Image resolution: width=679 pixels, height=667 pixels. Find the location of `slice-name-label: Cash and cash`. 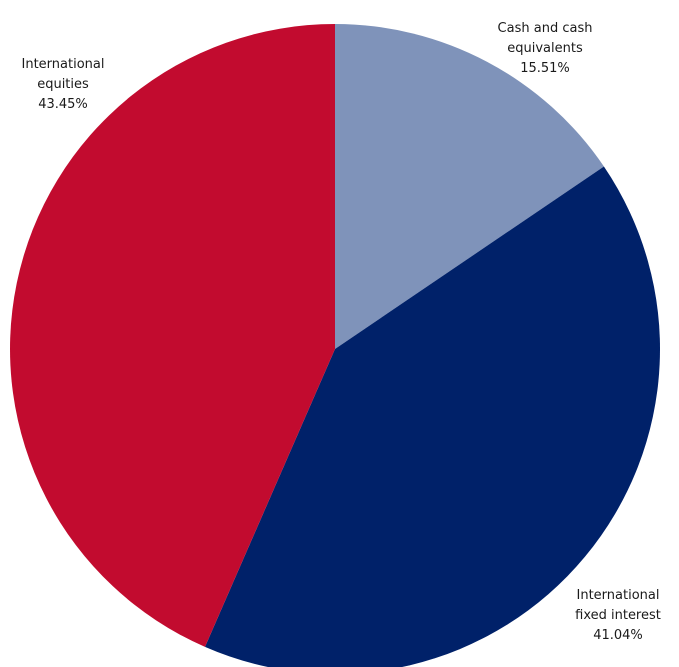

slice-name-label: Cash and cash is located at coordinates (545, 28).